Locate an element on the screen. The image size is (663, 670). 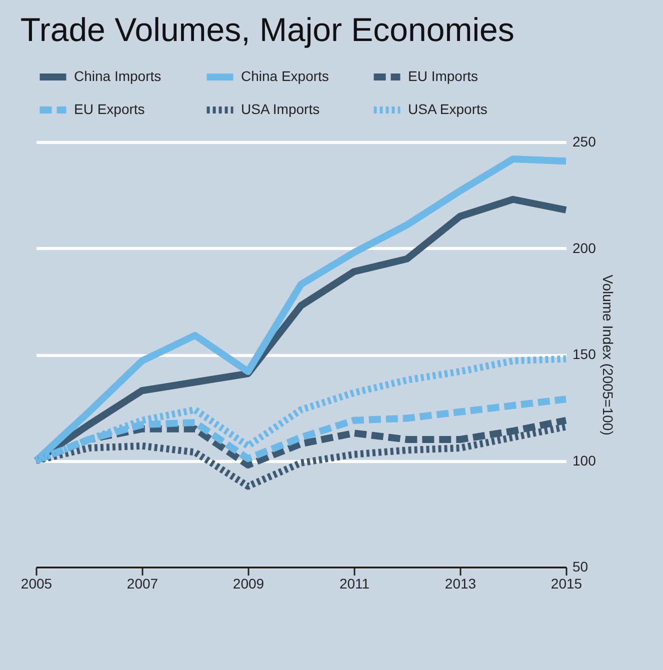
x-tick-label: 2009 is located at coordinates (248, 584).